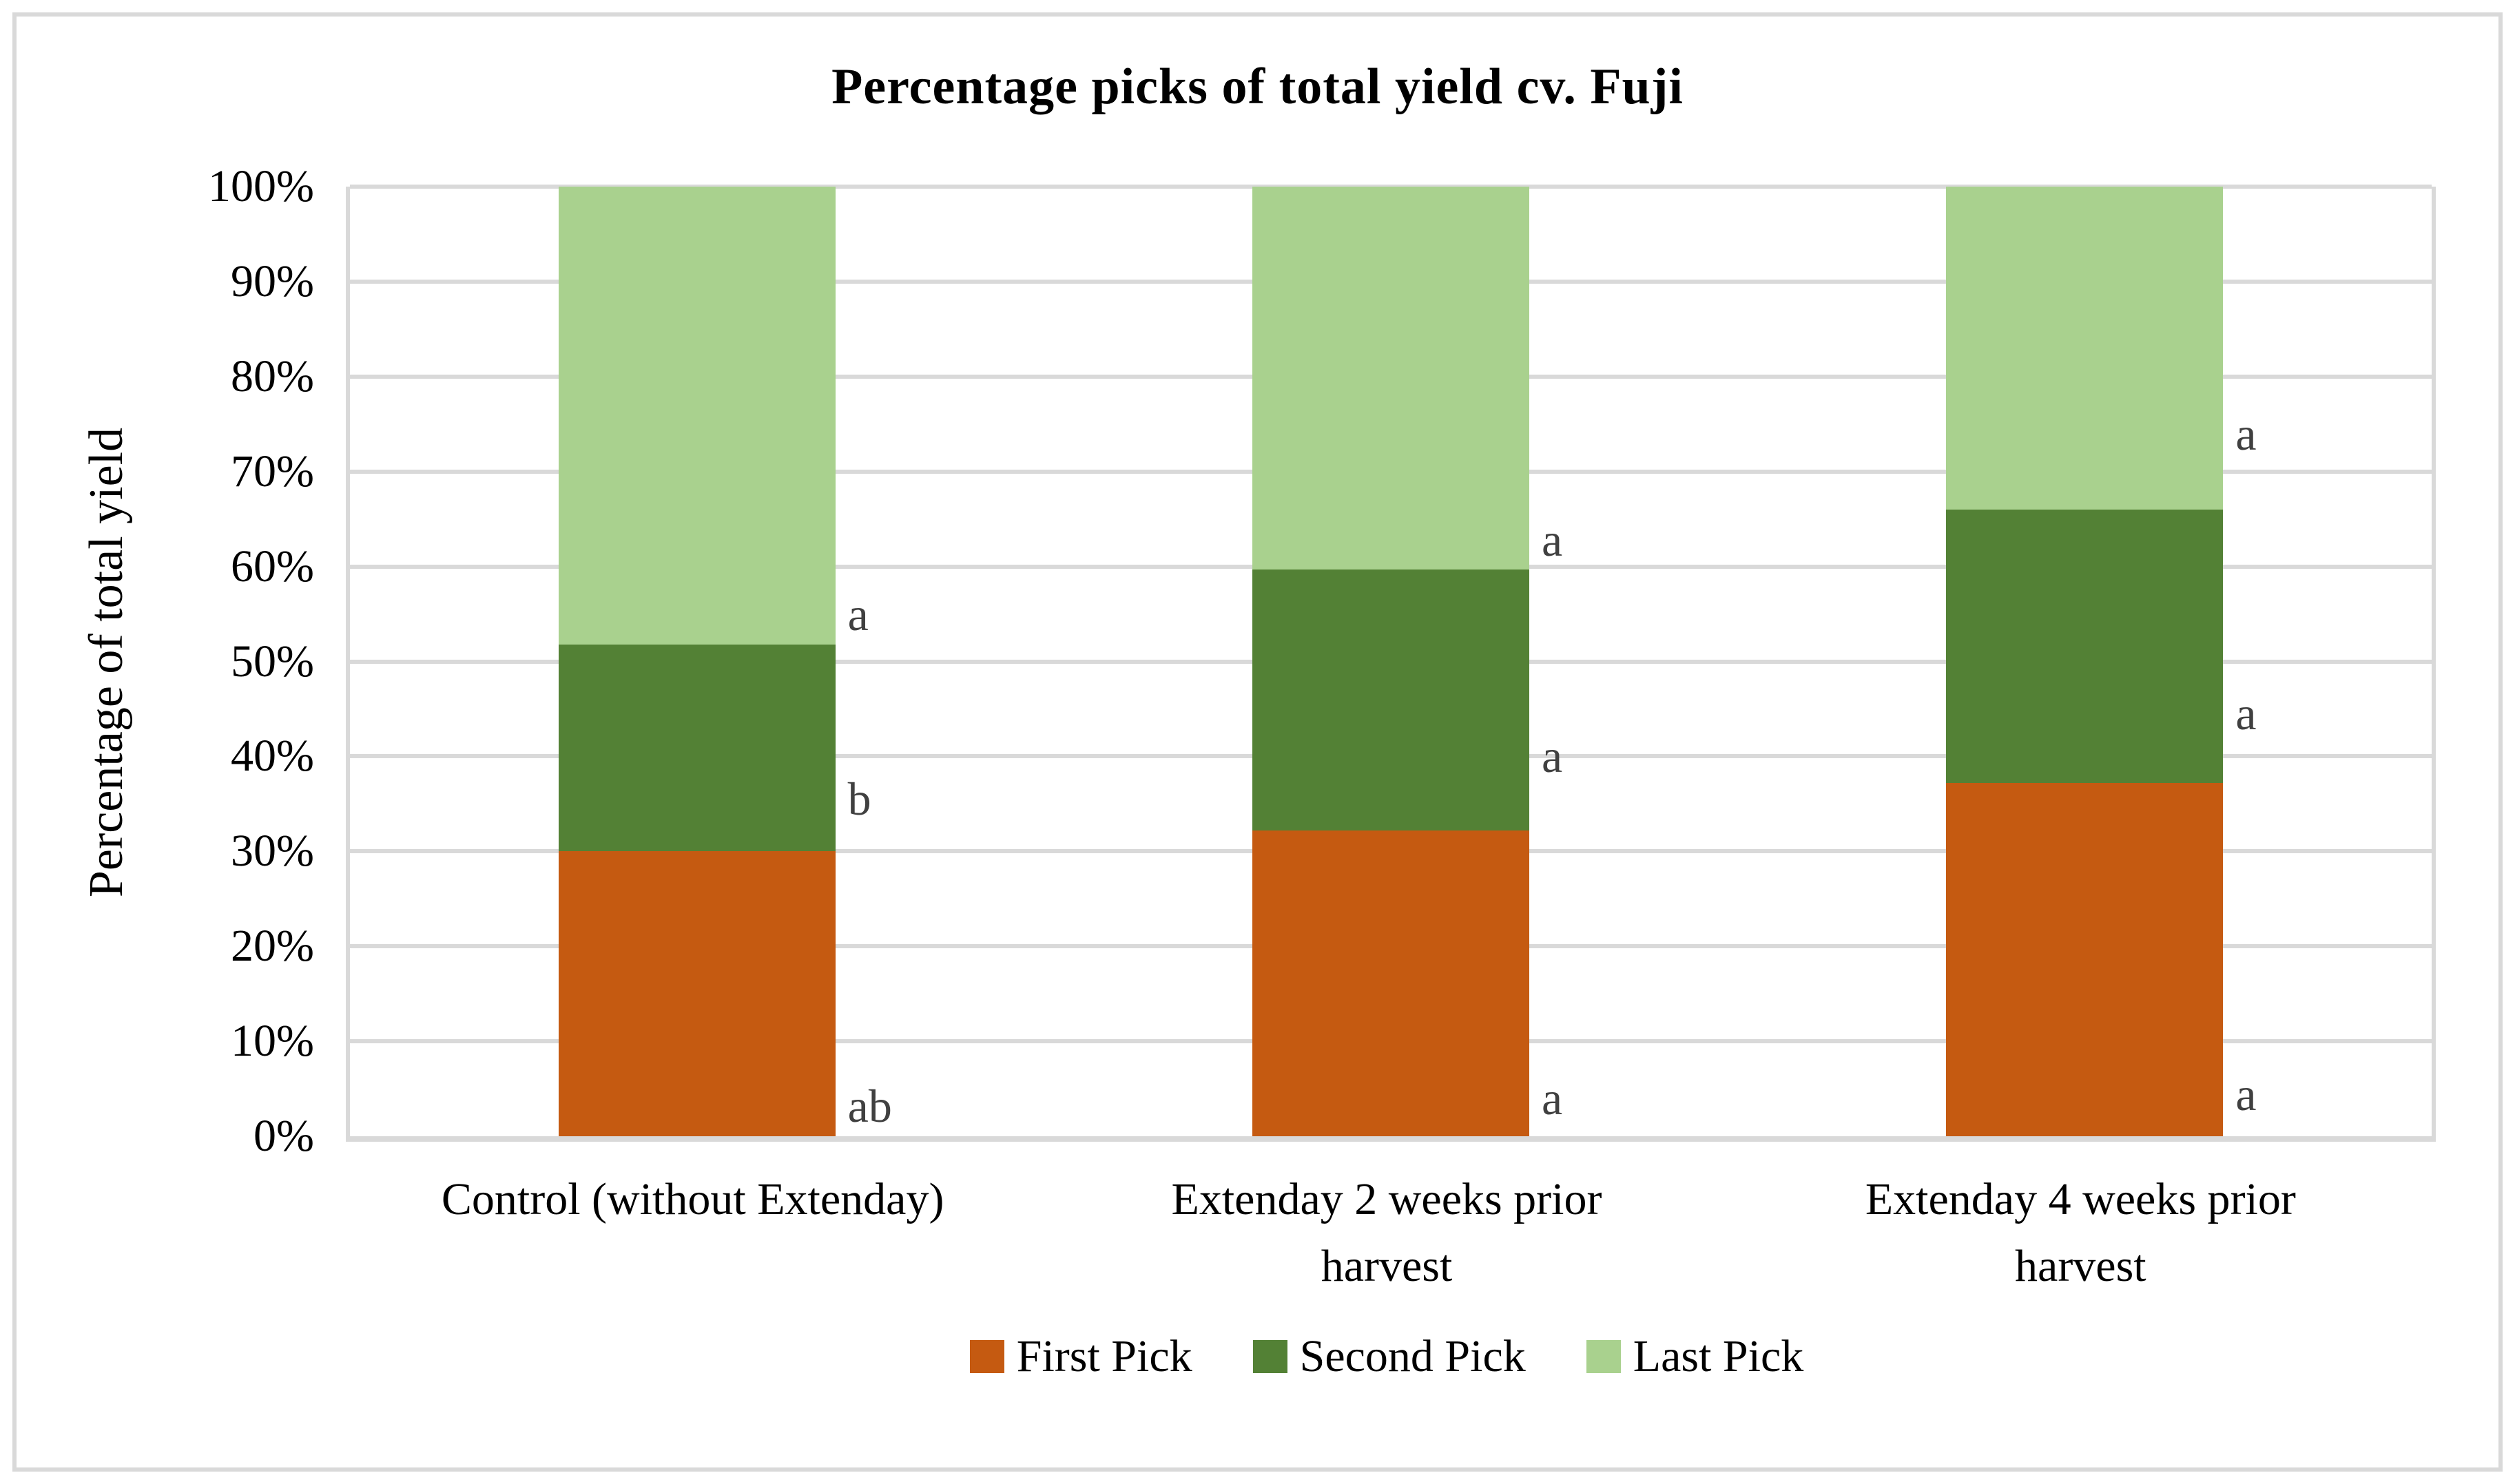 This screenshot has height=1484, width=2515. I want to click on legend-item-first-pick: First Pick, so click(1080, 1357).